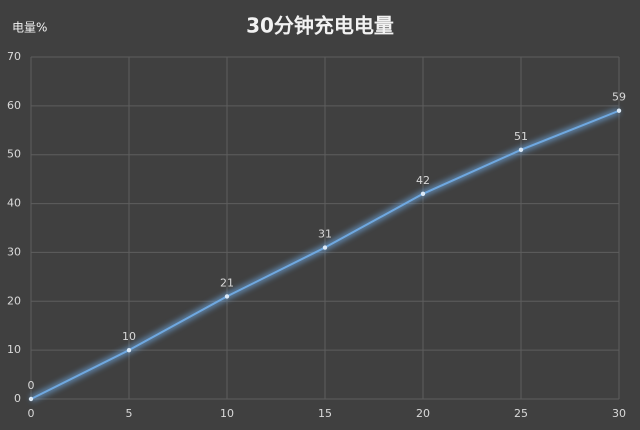  Describe the element at coordinates (325, 234) in the screenshot. I see `data-label: 31` at that location.